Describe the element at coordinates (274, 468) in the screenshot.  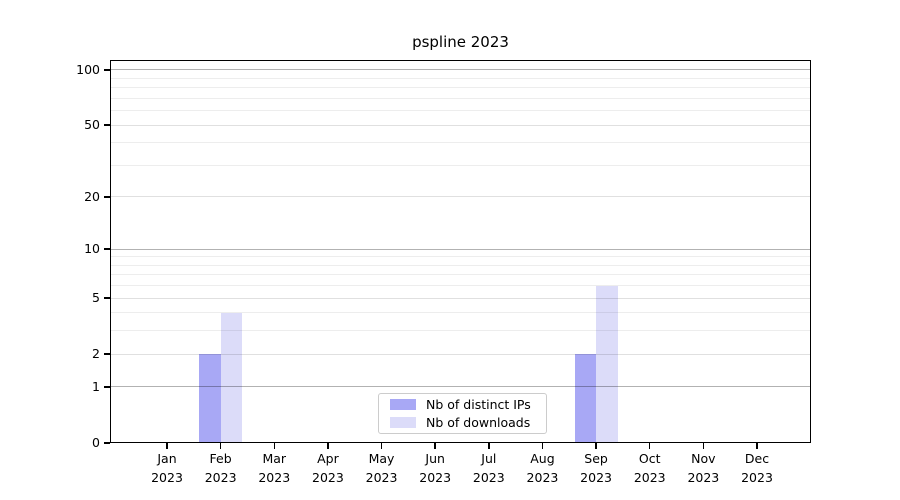
I see `x-tick-label: Mar 2023` at that location.